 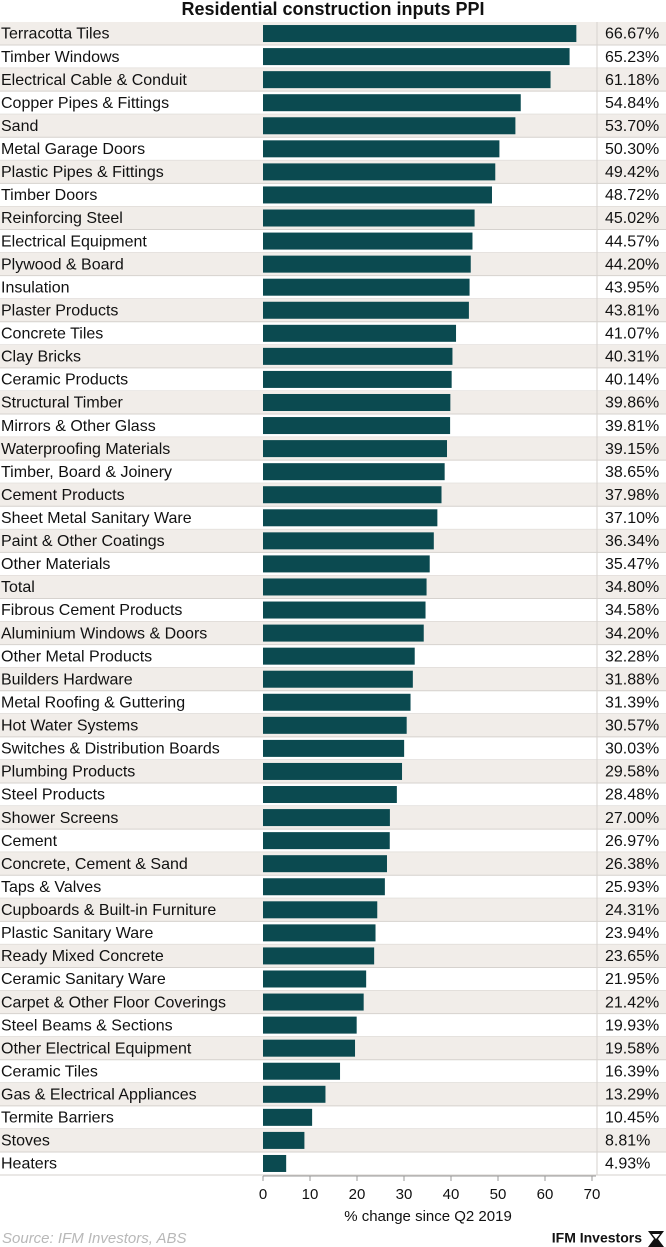 I want to click on value-label: 45.02%, so click(x=632, y=218).